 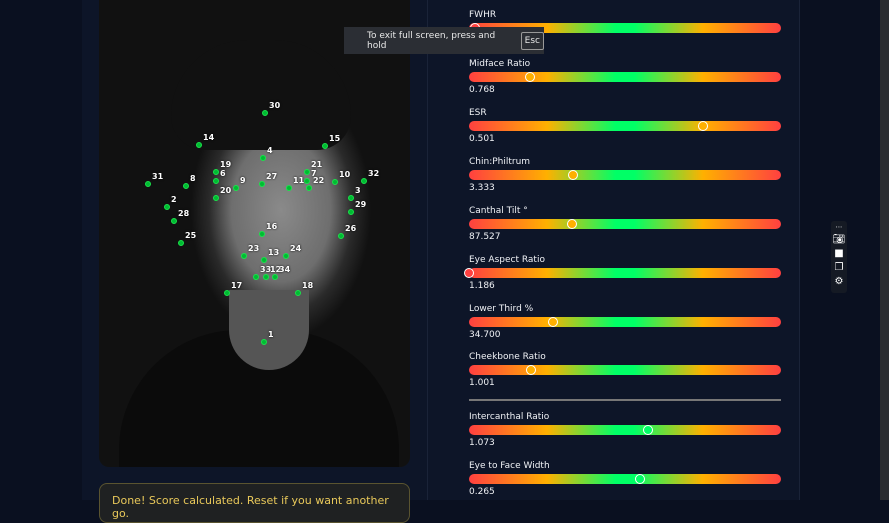 What do you see at coordinates (275, 105) in the screenshot?
I see `landmark-label: 30` at bounding box center [275, 105].